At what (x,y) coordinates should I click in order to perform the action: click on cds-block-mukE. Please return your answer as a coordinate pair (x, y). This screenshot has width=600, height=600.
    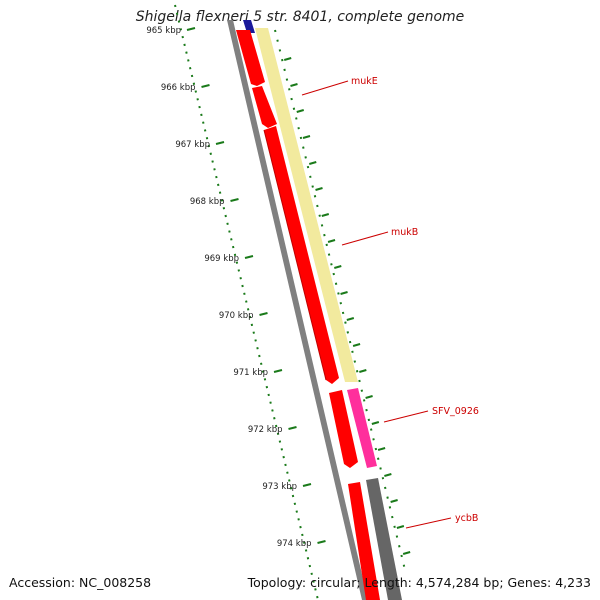
    Looking at the image, I should click on (264, 107).